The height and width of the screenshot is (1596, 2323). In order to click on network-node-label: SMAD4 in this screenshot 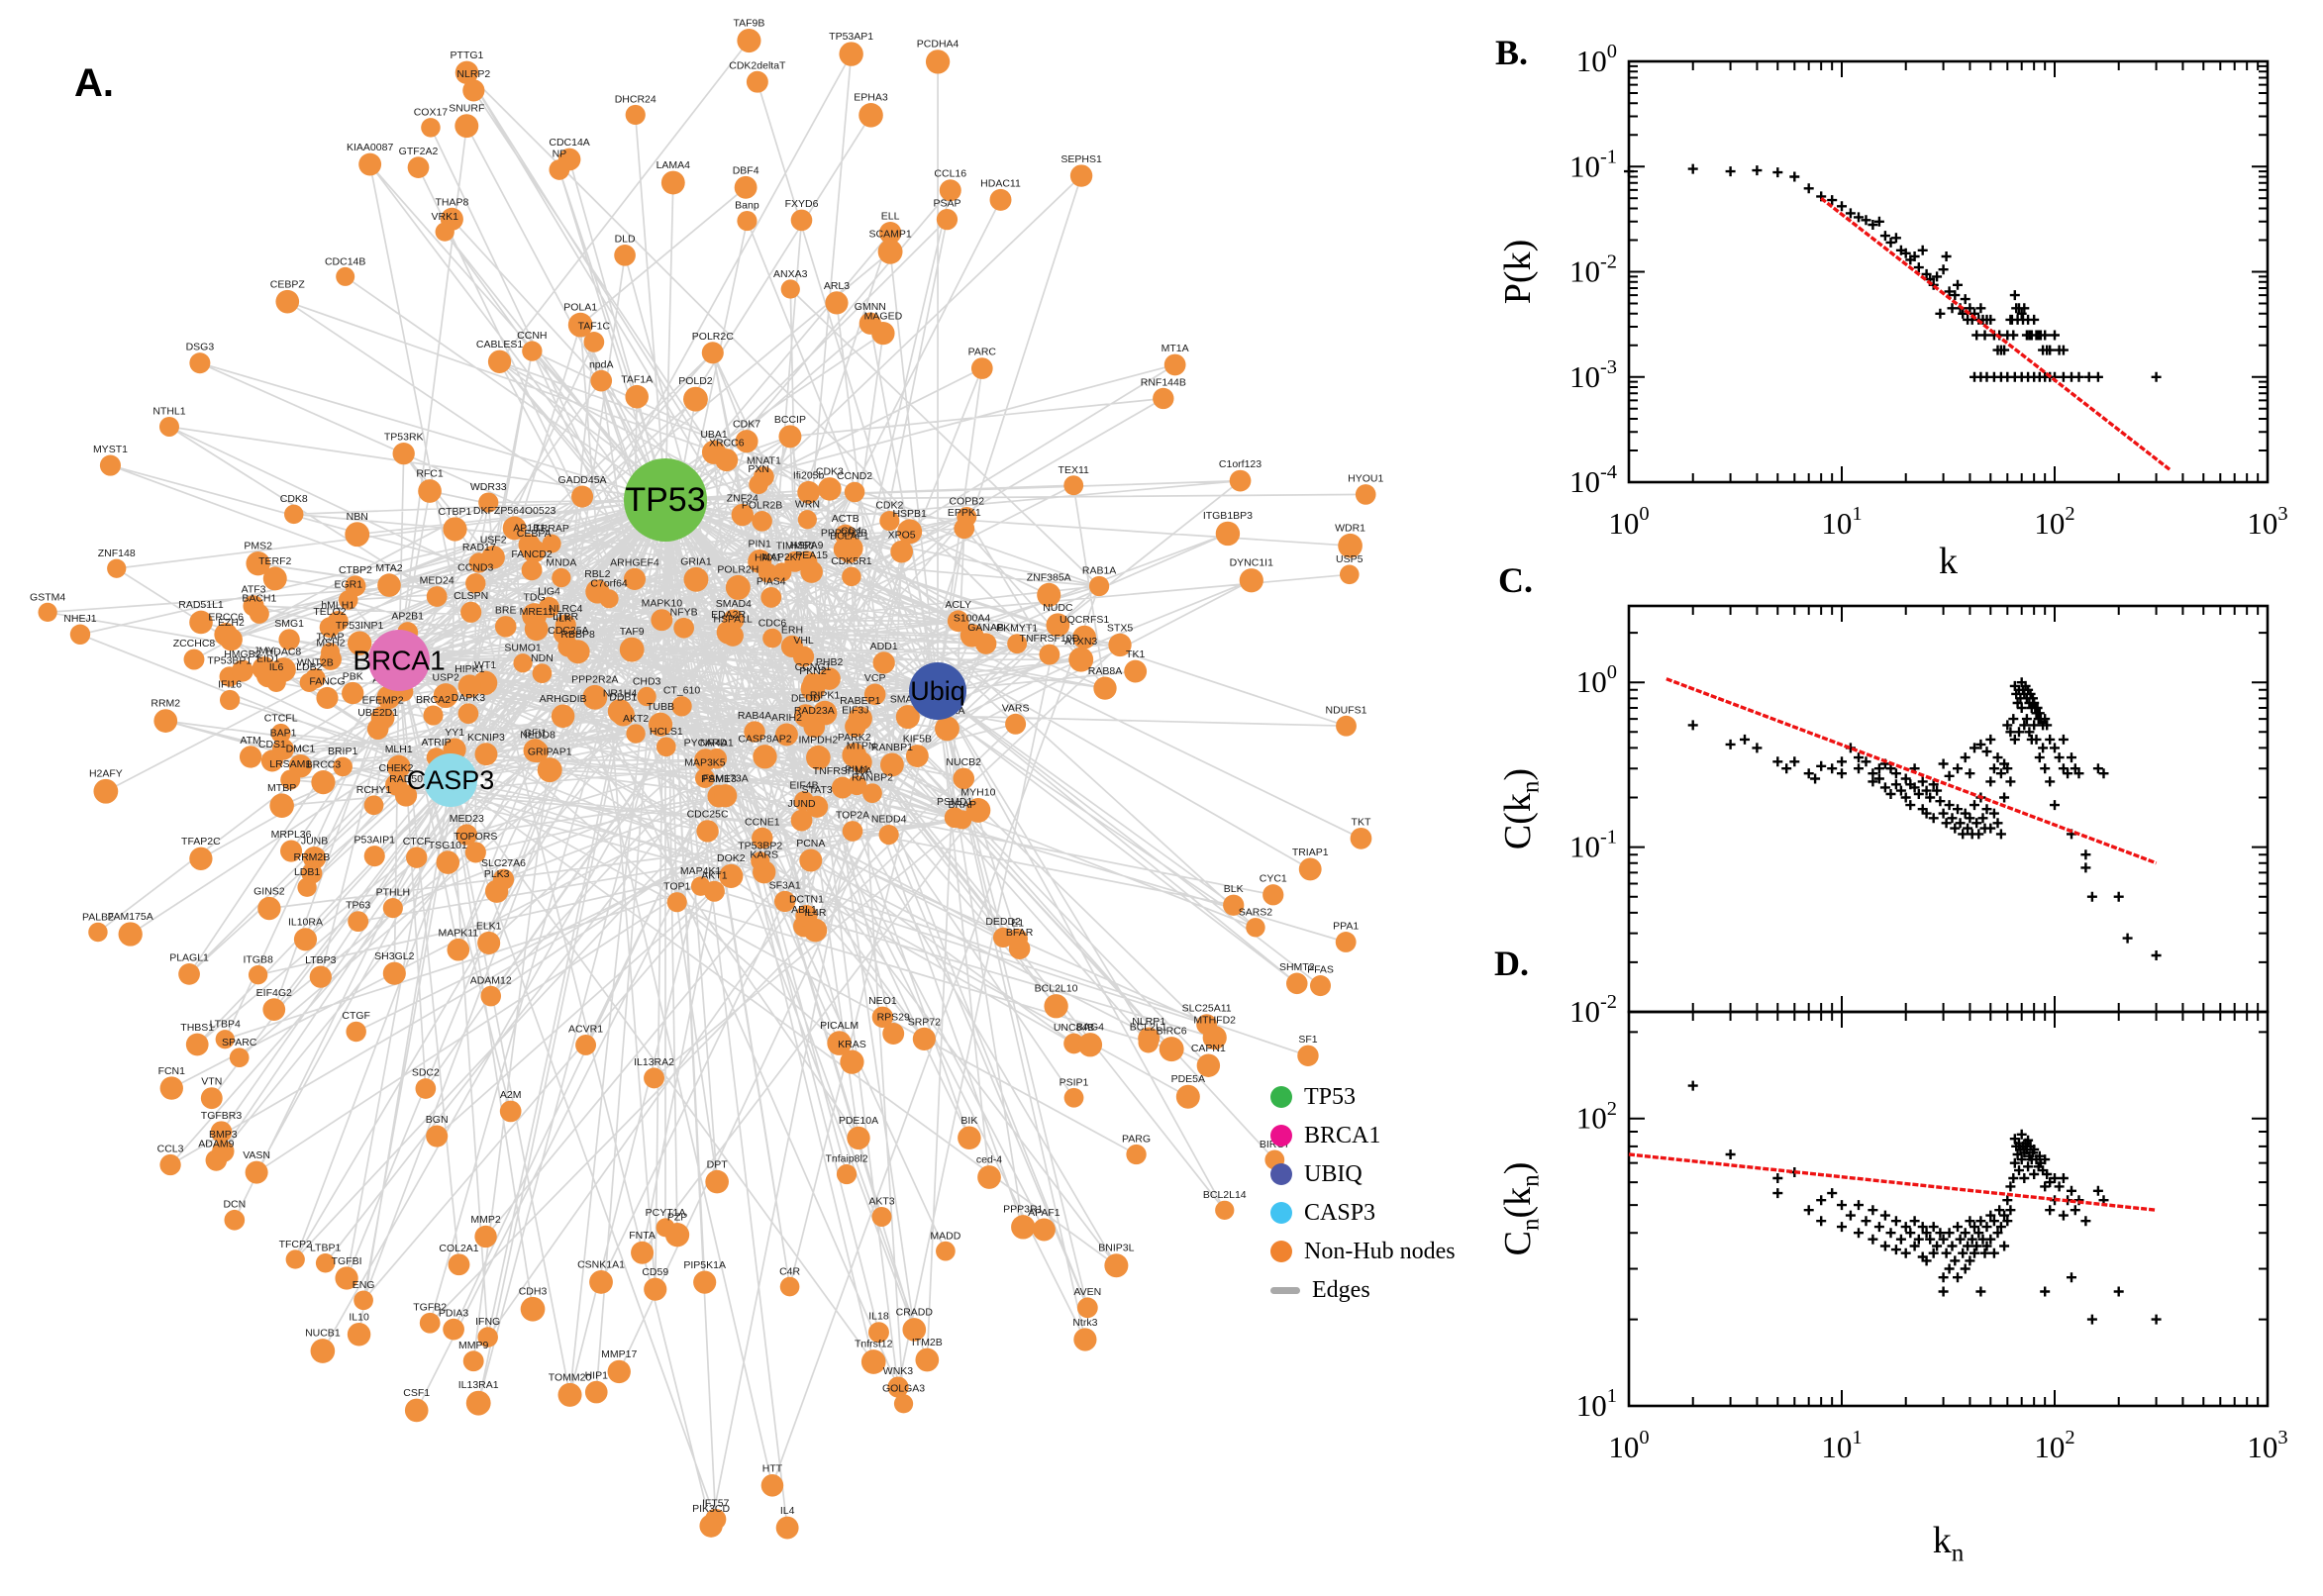, I will do `click(734, 604)`.